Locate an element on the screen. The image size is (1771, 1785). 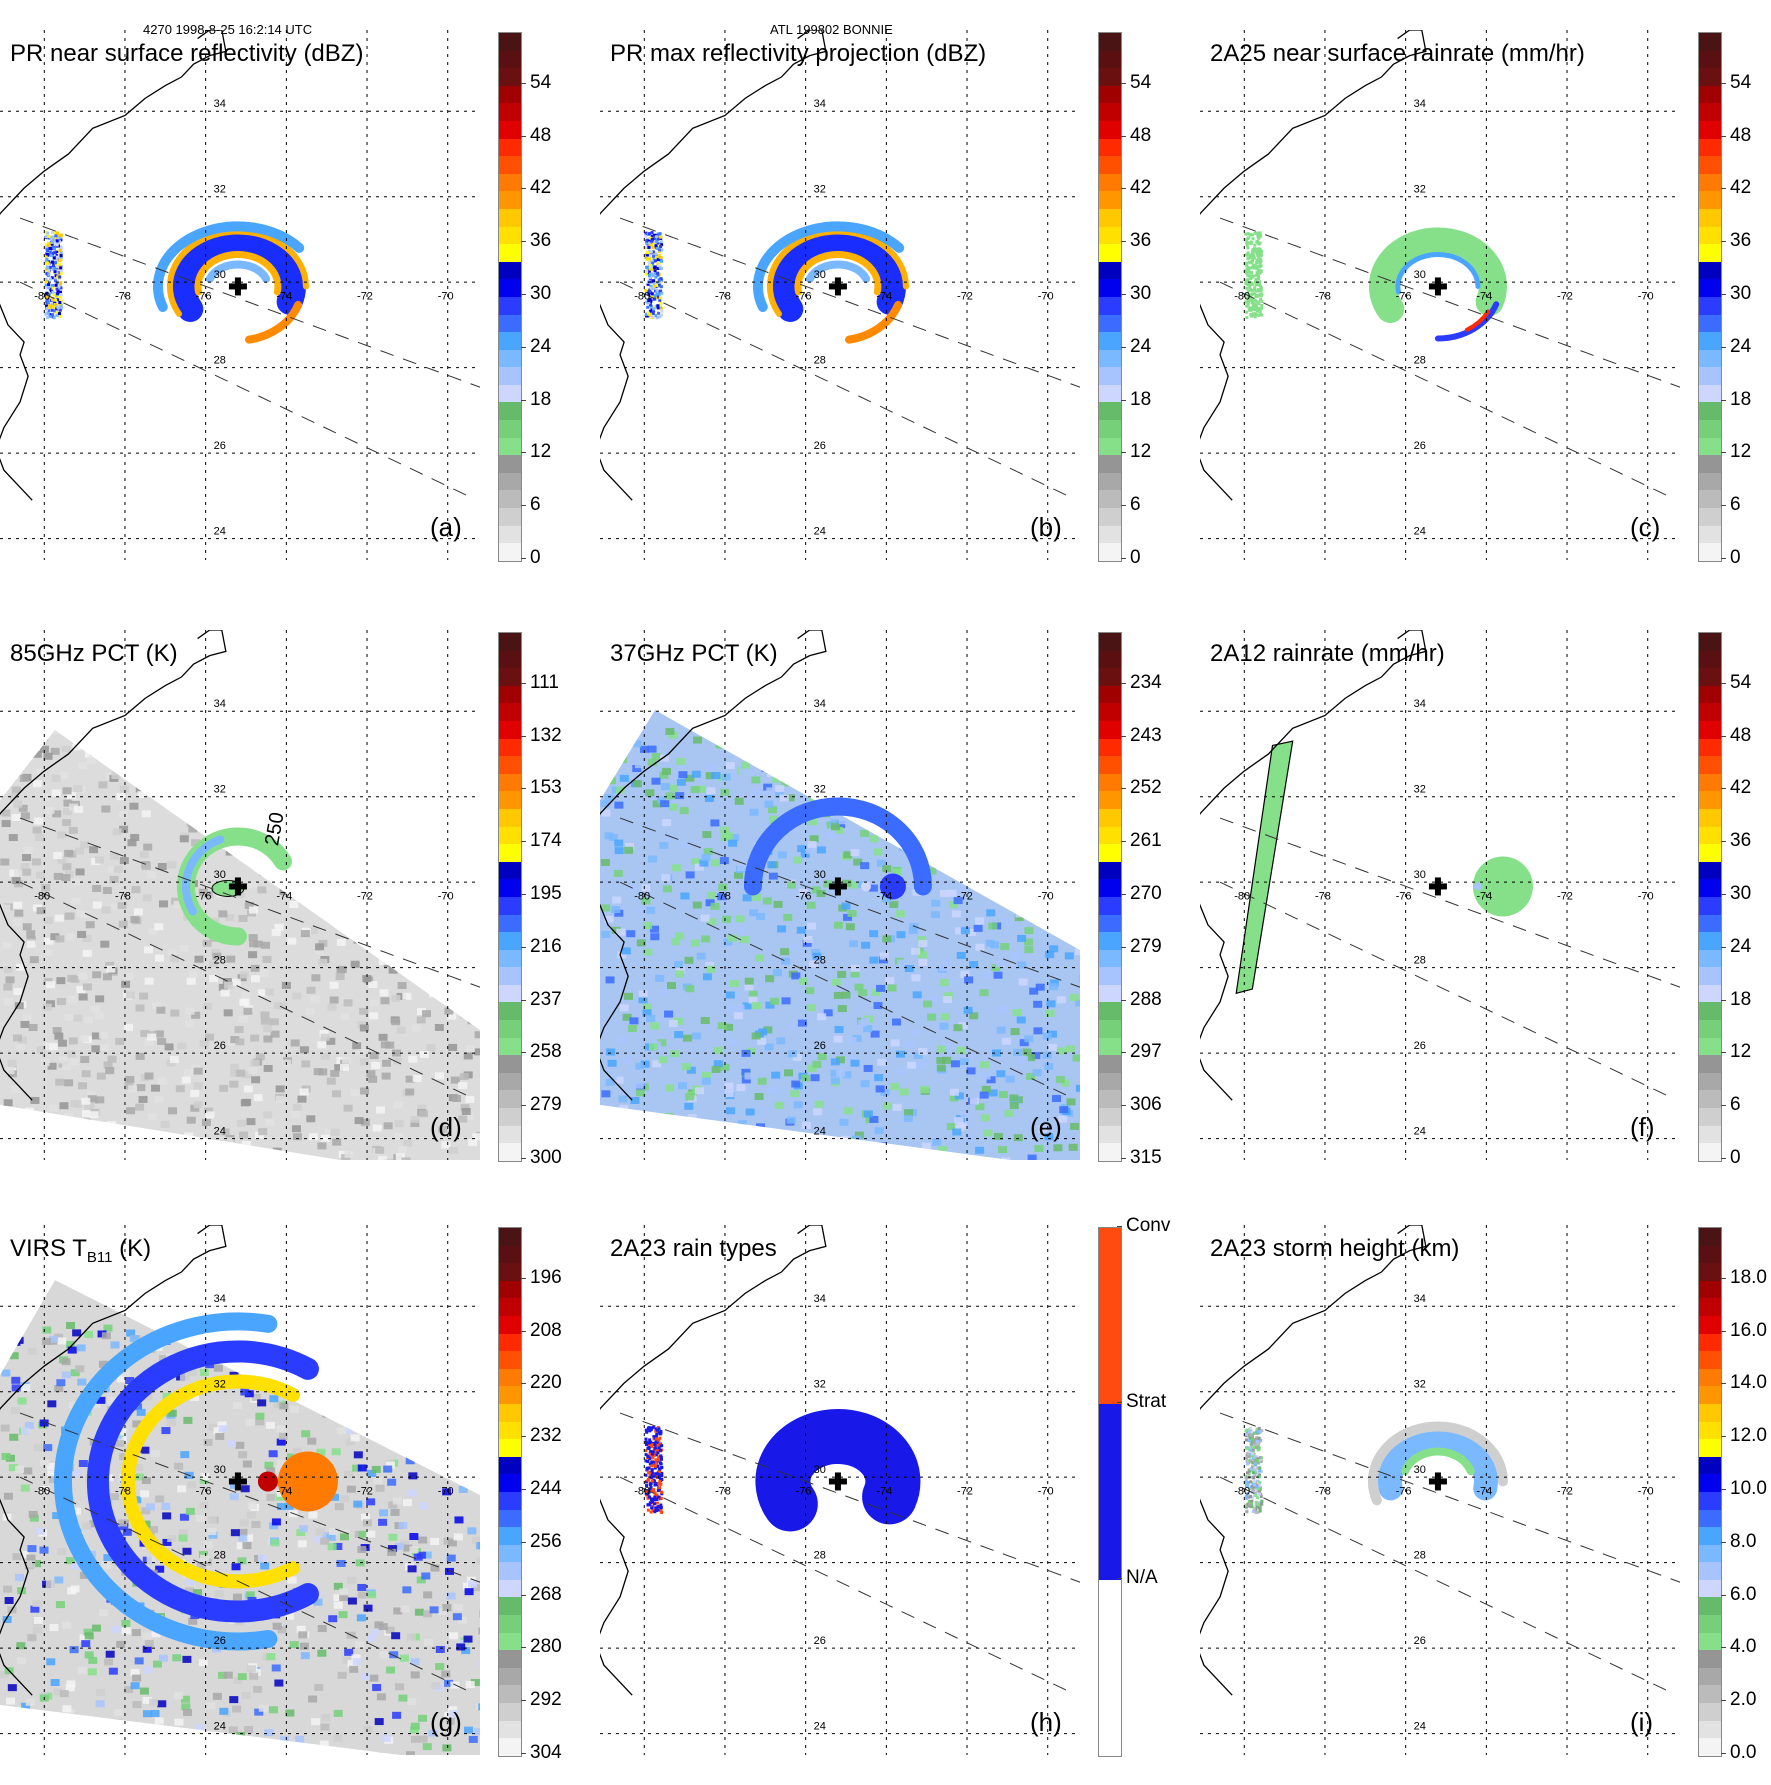
colorbar-tick-label: 14.0 is located at coordinates (1748, 1383).